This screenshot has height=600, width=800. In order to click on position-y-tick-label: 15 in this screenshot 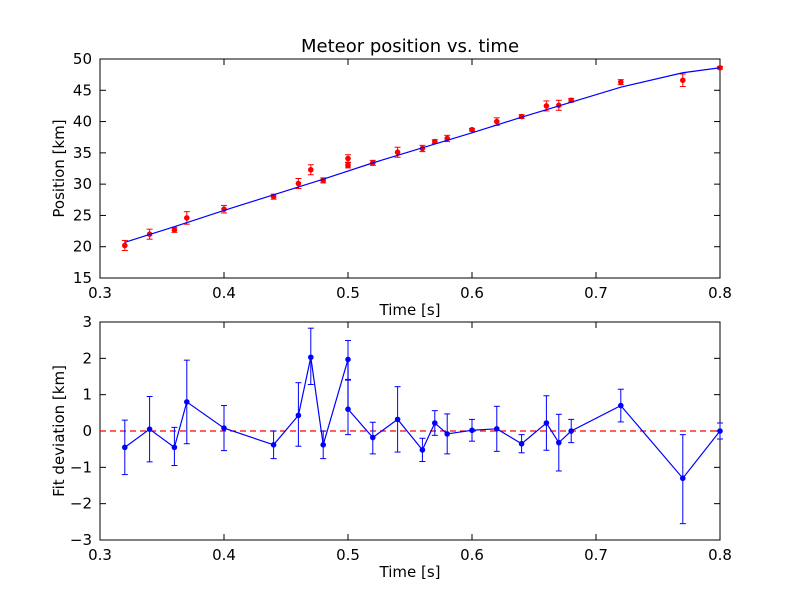, I will do `click(82, 278)`.